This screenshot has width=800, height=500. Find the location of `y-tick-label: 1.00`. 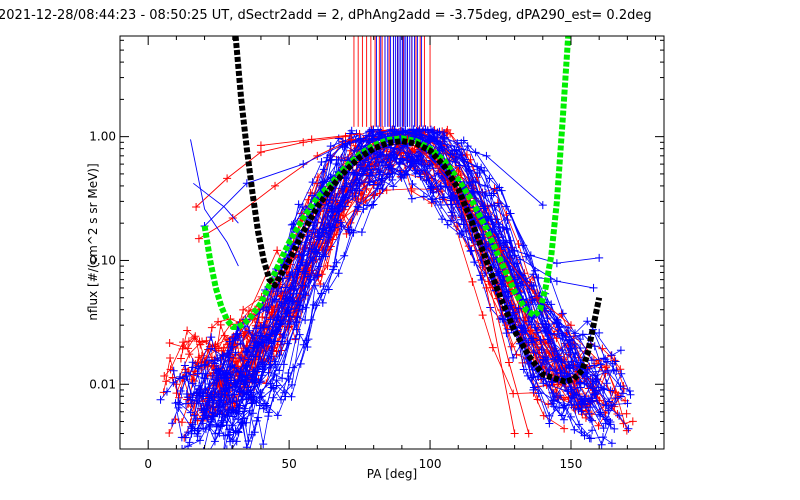

y-tick-label: 1.00 is located at coordinates (102, 137).